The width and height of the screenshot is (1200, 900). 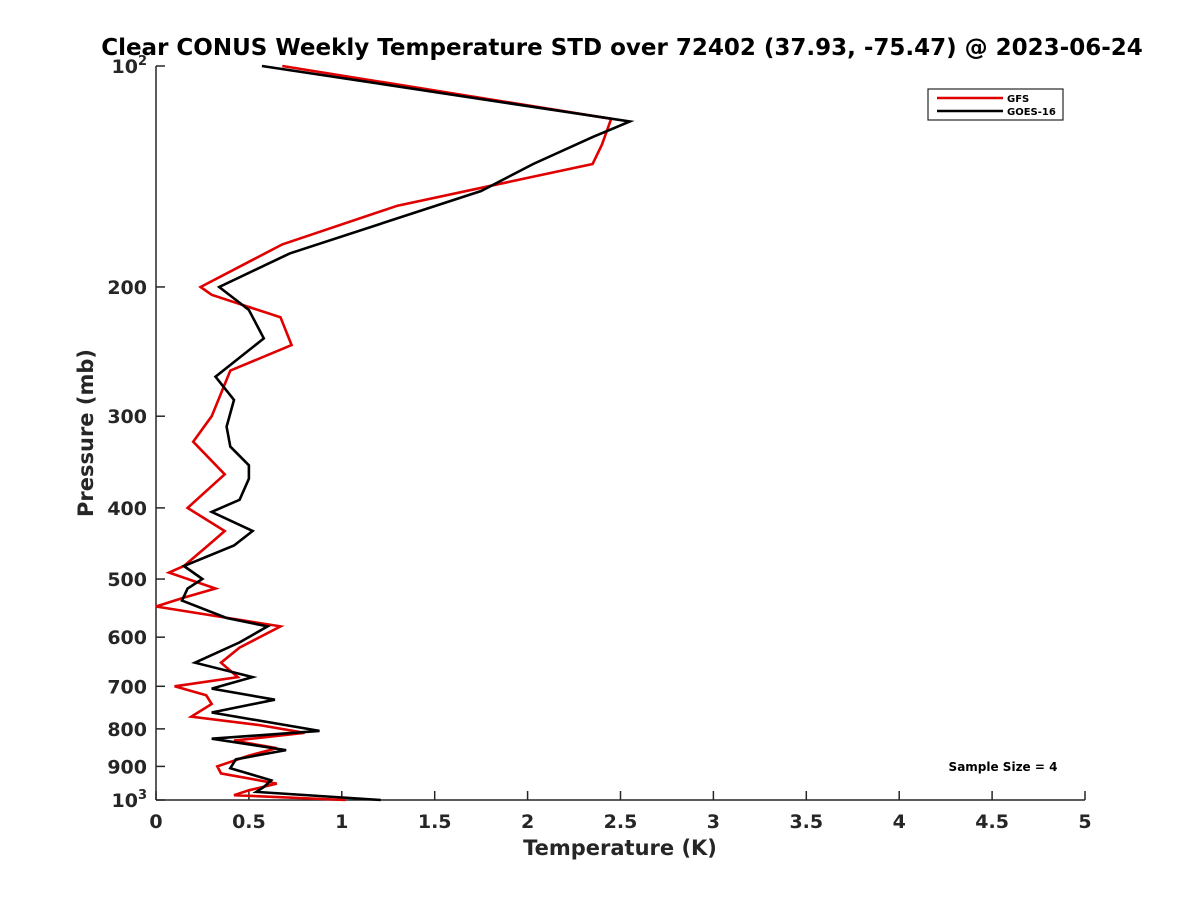 I want to click on y-tick-label: 200, so click(x=127, y=288).